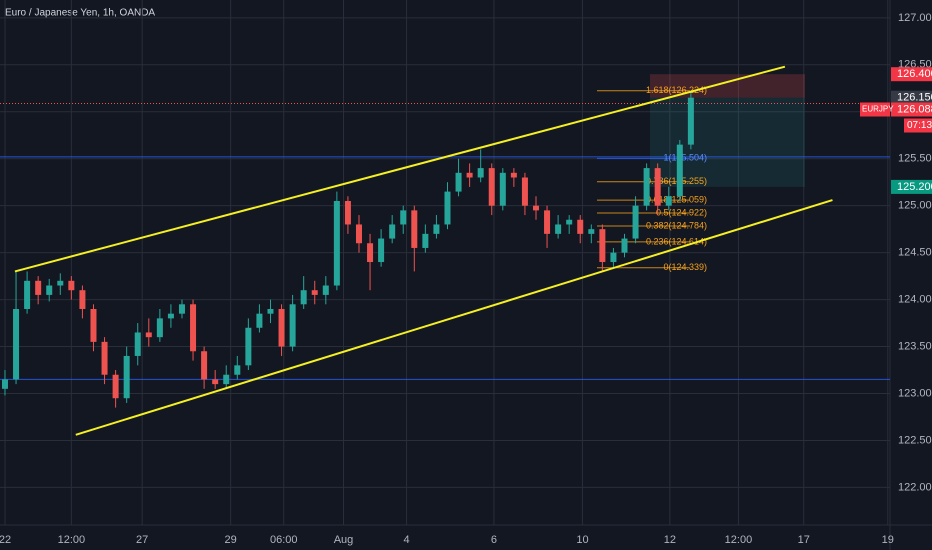 This screenshot has height=550, width=932. What do you see at coordinates (142, 540) in the screenshot?
I see `x-tick-label: 27` at bounding box center [142, 540].